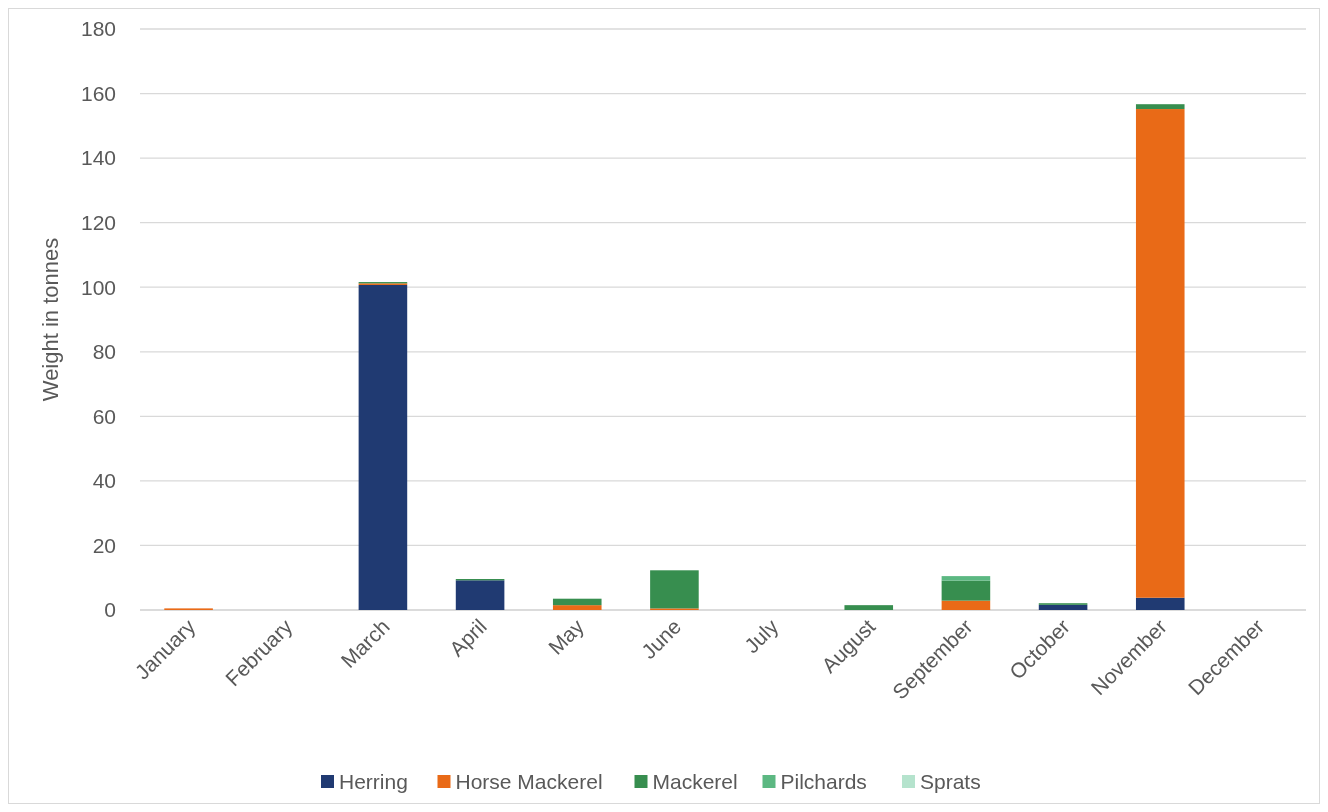 Image resolution: width=1328 pixels, height=812 pixels. I want to click on y-tick-label: 0, so click(110, 610).